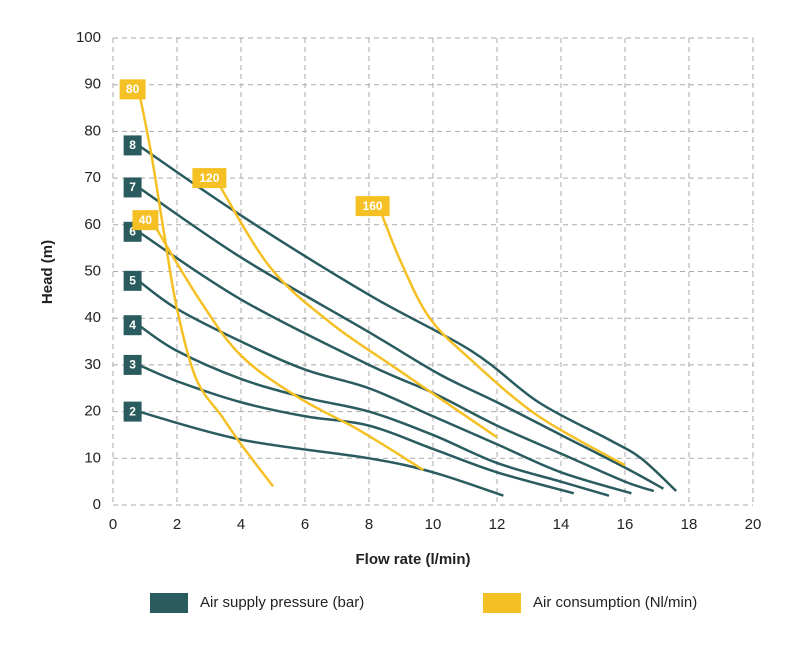 This screenshot has height=655, width=800. What do you see at coordinates (113, 524) in the screenshot?
I see `x-tick-label: 0` at bounding box center [113, 524].